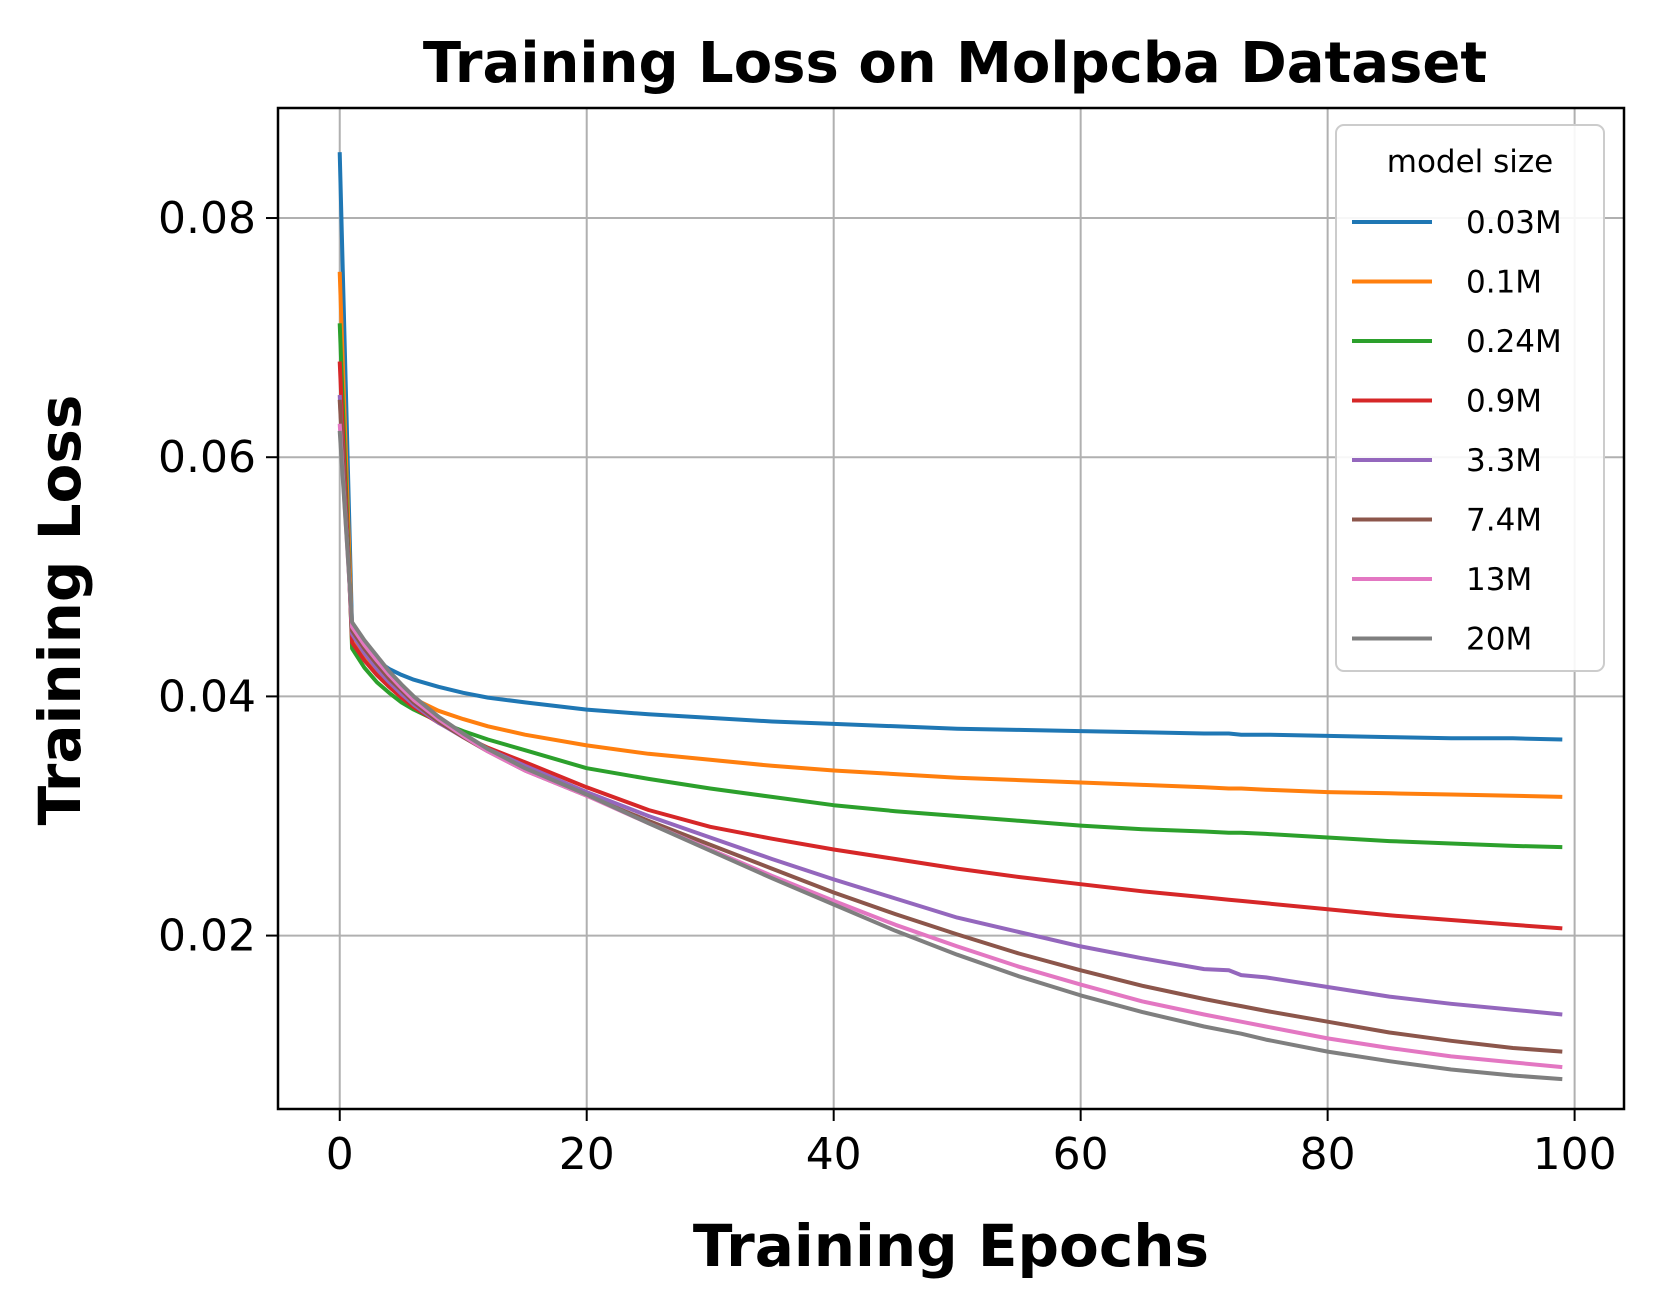 Image resolution: width=1660 pixels, height=1307 pixels. Describe the element at coordinates (1499, 640) in the screenshot. I see `legend-label: 20M` at that location.